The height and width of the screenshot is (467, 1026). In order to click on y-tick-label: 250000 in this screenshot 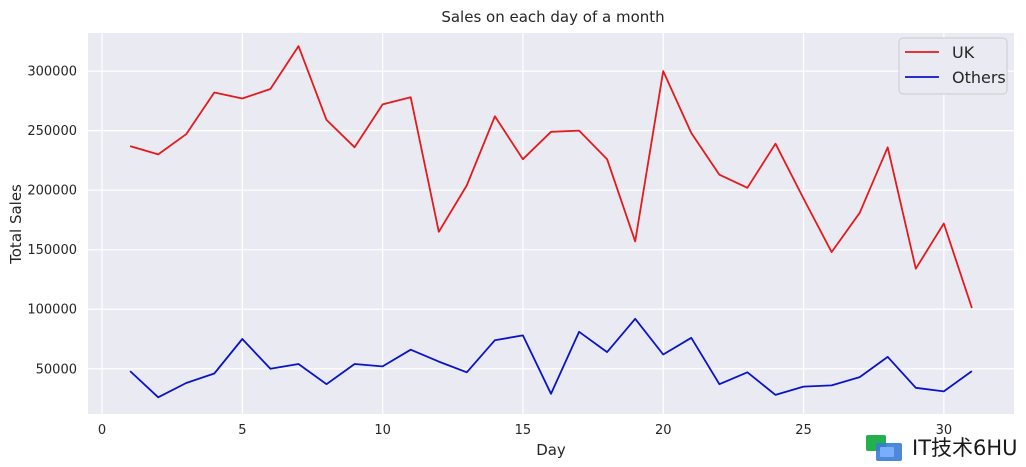, I will do `click(52, 131)`.